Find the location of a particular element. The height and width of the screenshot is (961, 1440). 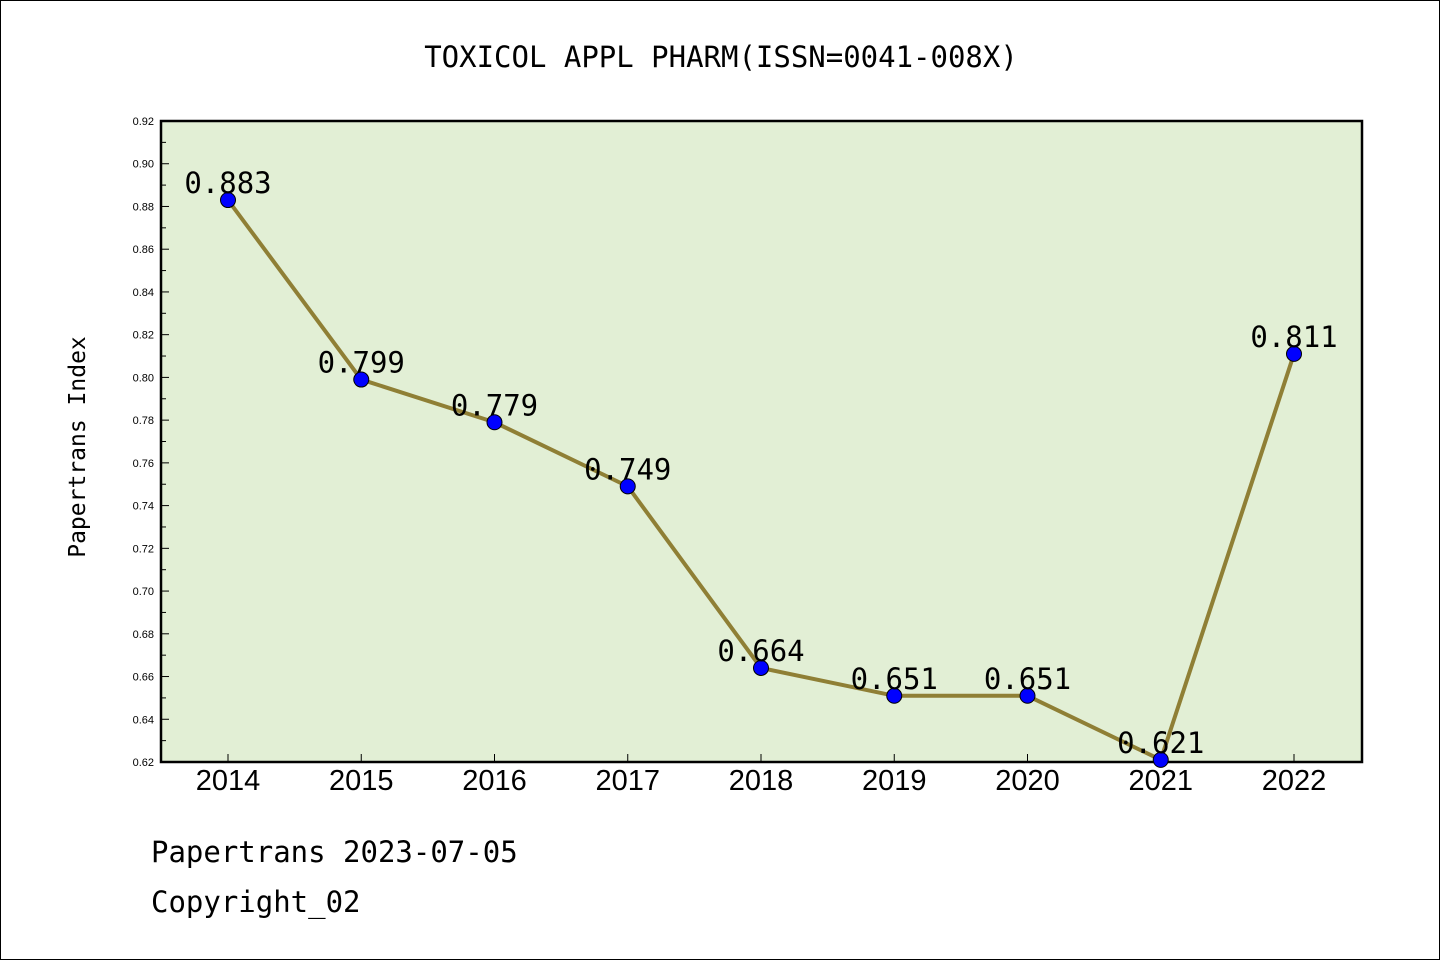

y-tick-label: 0.74 is located at coordinates (143, 507).